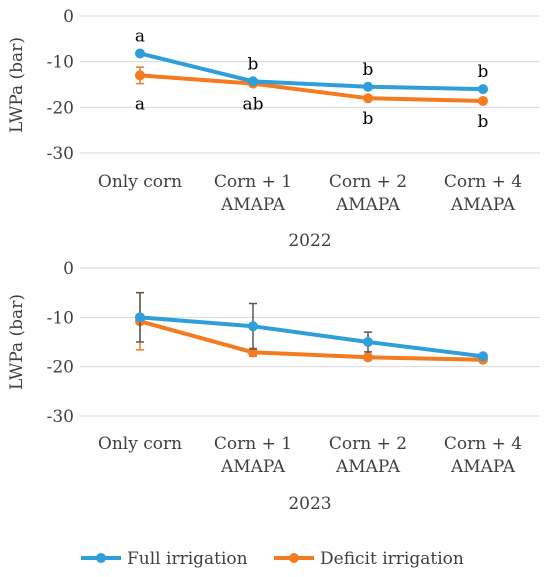 The image size is (550, 577). I want to click on legend-marker-full-irrigation, so click(101, 558).